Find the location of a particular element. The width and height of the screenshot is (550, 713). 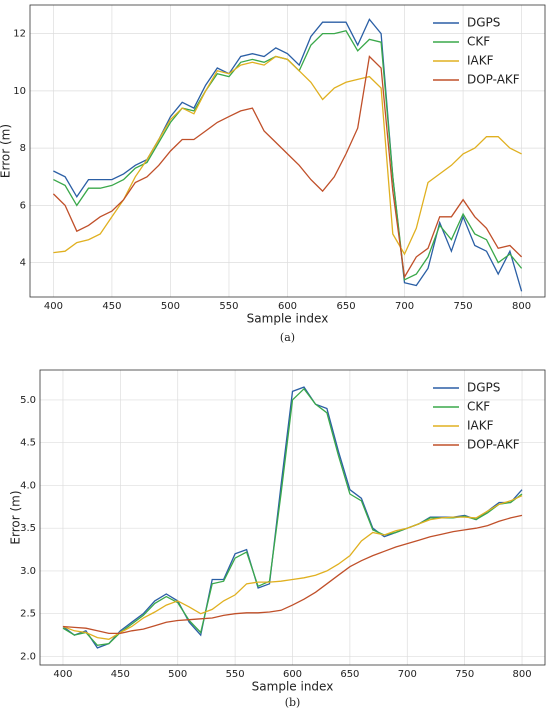

y-tick-label: 3.5 is located at coordinates (28, 528).